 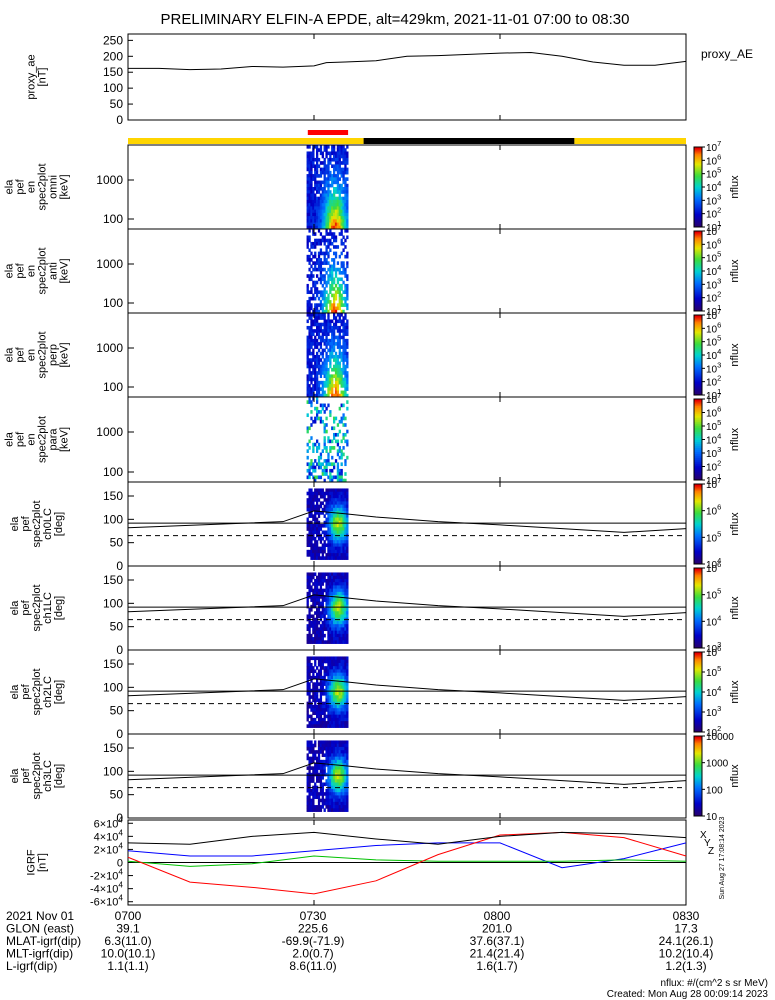 I want to click on colorbar-tick-label: 106, so click(x=713, y=327).